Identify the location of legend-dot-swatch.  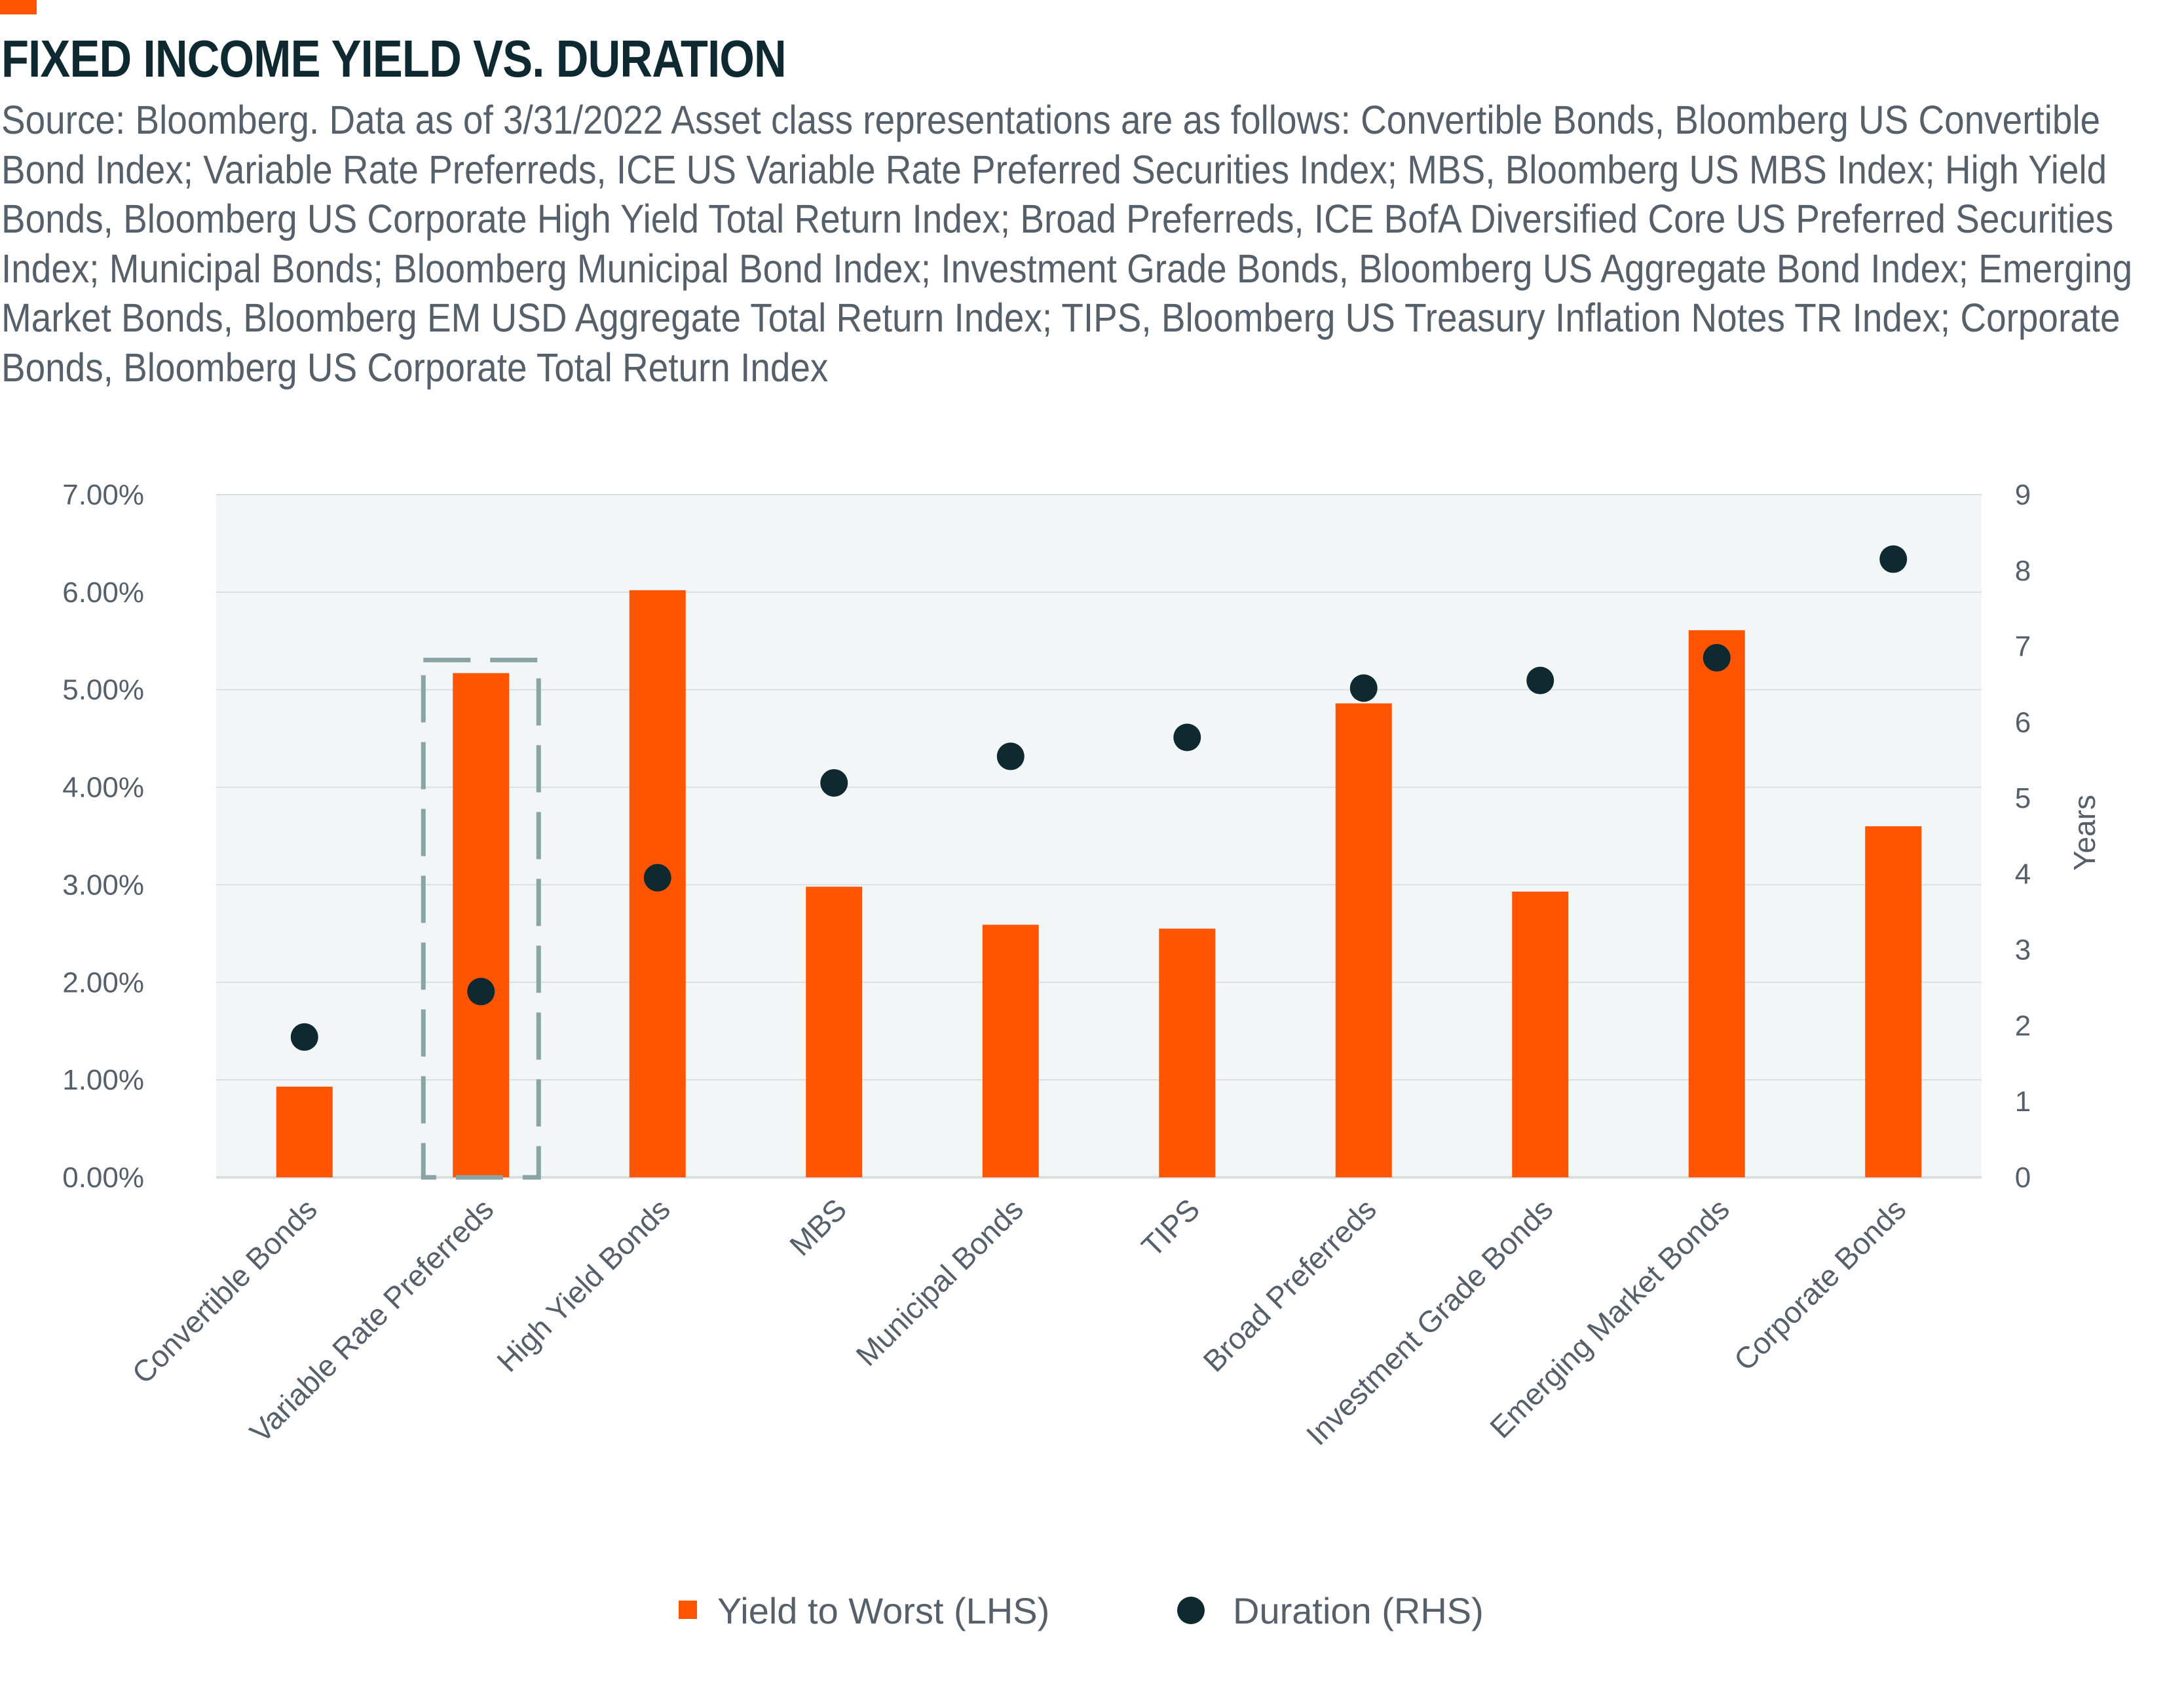
(1191, 1611).